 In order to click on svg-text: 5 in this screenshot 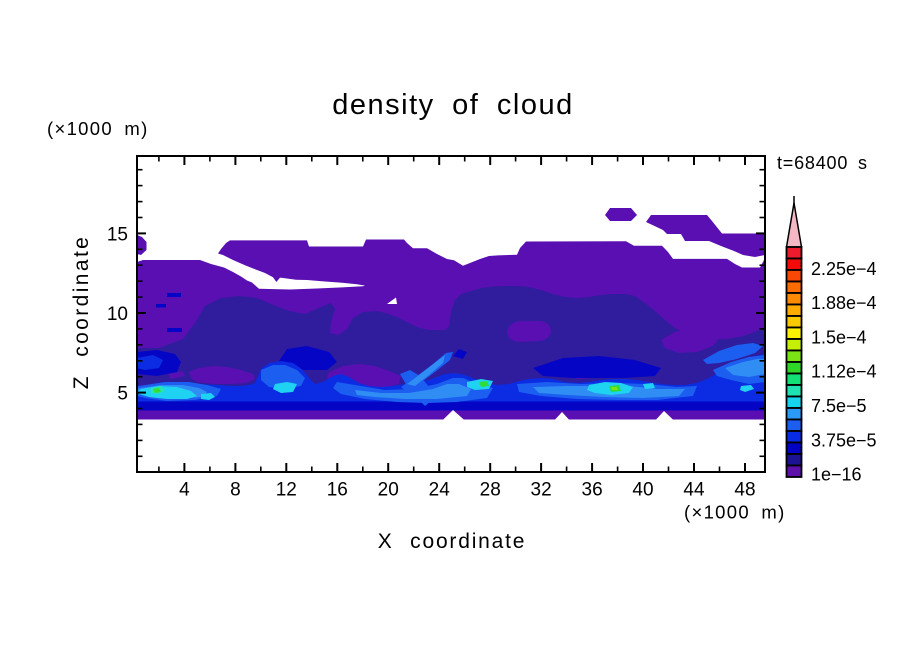, I will do `click(122, 394)`.